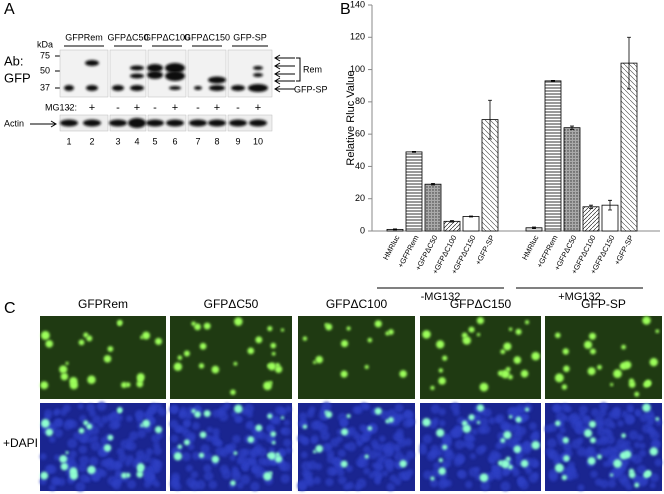  Describe the element at coordinates (360, 134) in the screenshot. I see `y-tick-label: 60` at that location.